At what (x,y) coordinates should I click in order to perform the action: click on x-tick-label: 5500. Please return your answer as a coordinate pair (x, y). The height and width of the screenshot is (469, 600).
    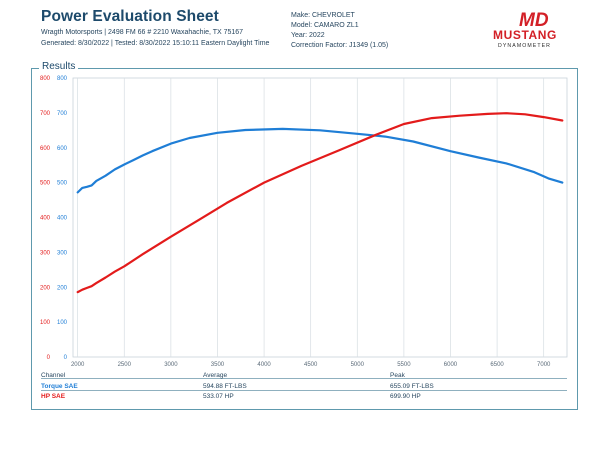
    Looking at the image, I should click on (404, 365).